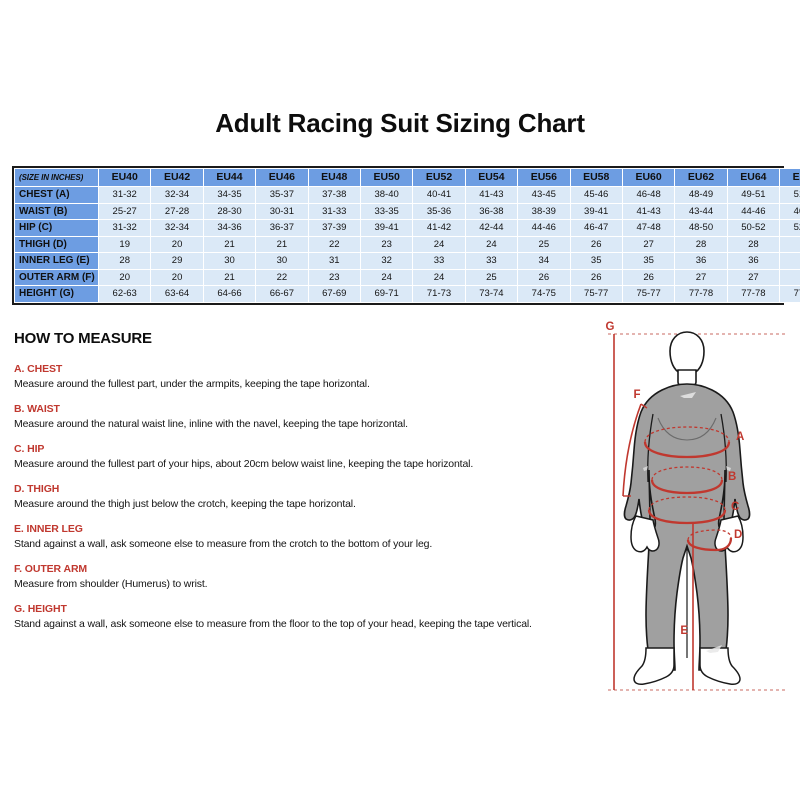  I want to click on table-row-label: CHEST (A), so click(56, 195).